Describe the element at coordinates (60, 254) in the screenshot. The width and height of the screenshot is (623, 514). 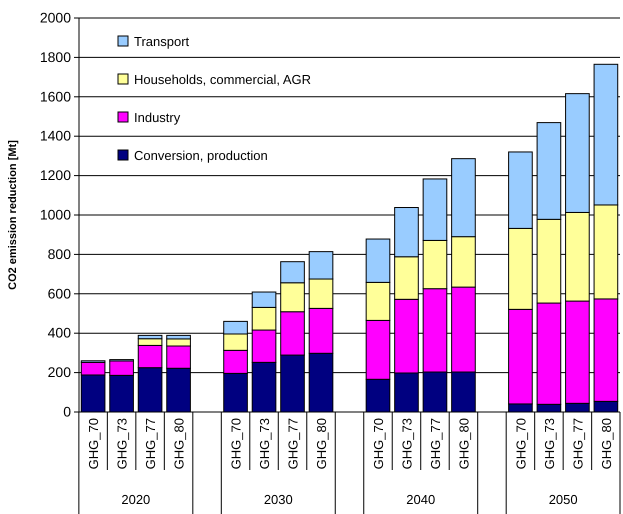
I see `y-tick-label: 800` at that location.